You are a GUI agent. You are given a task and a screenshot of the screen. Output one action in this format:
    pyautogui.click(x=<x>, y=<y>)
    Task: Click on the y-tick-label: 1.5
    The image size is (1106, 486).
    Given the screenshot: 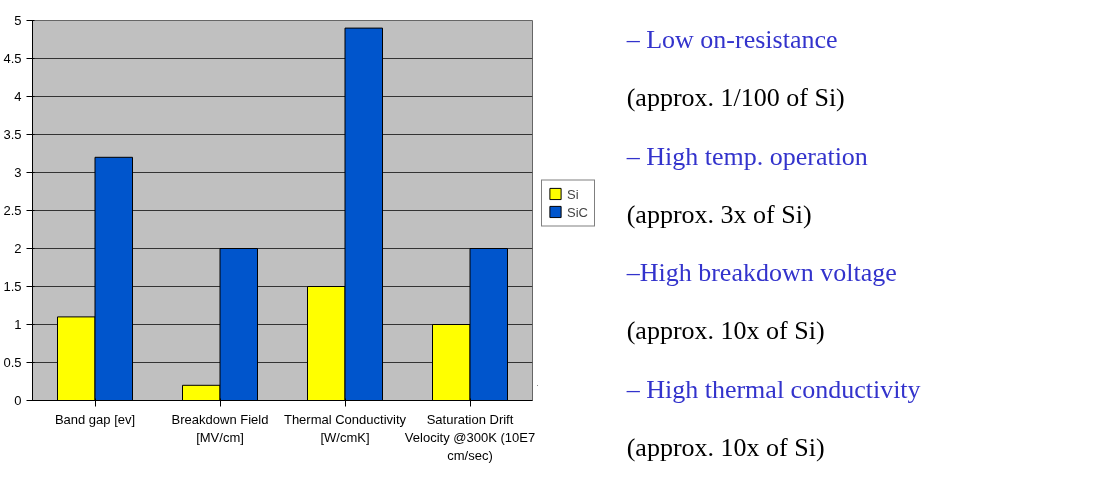 What is the action you would take?
    pyautogui.click(x=12, y=286)
    